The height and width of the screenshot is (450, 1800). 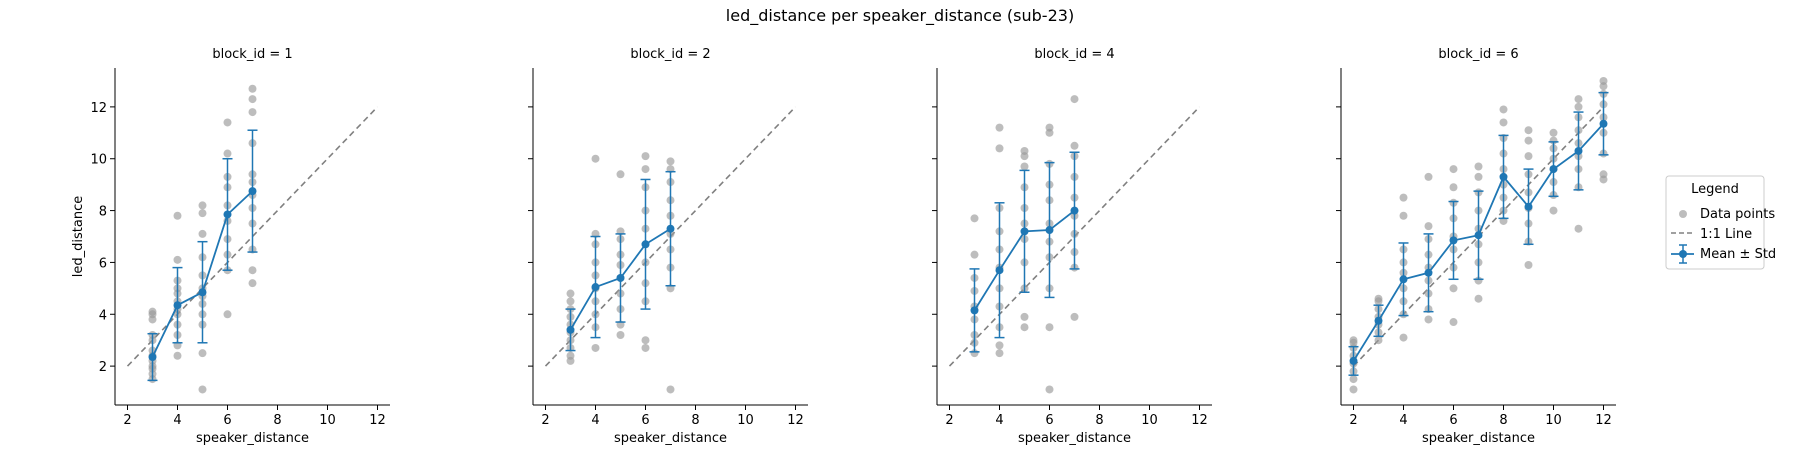 What do you see at coordinates (1737, 214) in the screenshot?
I see `legend-label: Data points` at bounding box center [1737, 214].